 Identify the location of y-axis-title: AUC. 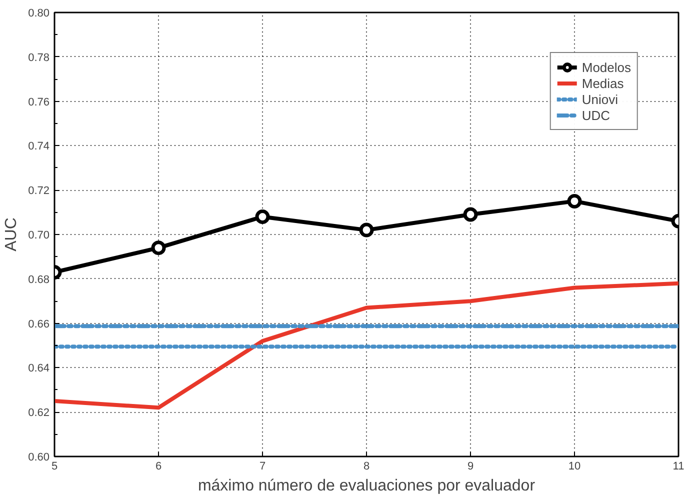
(11, 235).